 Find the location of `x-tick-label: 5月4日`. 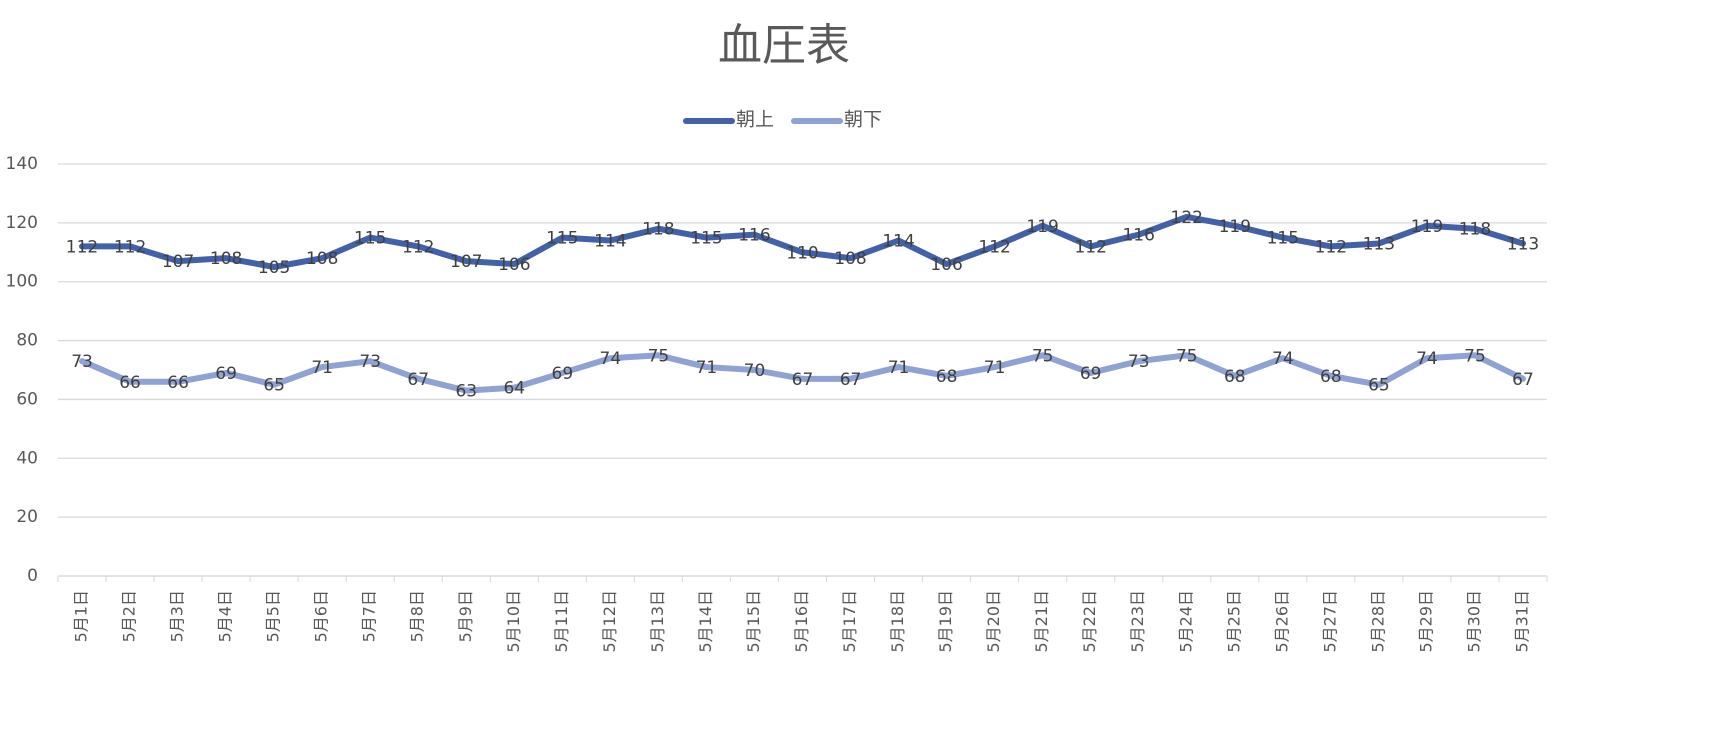

x-tick-label: 5月4日 is located at coordinates (225, 616).